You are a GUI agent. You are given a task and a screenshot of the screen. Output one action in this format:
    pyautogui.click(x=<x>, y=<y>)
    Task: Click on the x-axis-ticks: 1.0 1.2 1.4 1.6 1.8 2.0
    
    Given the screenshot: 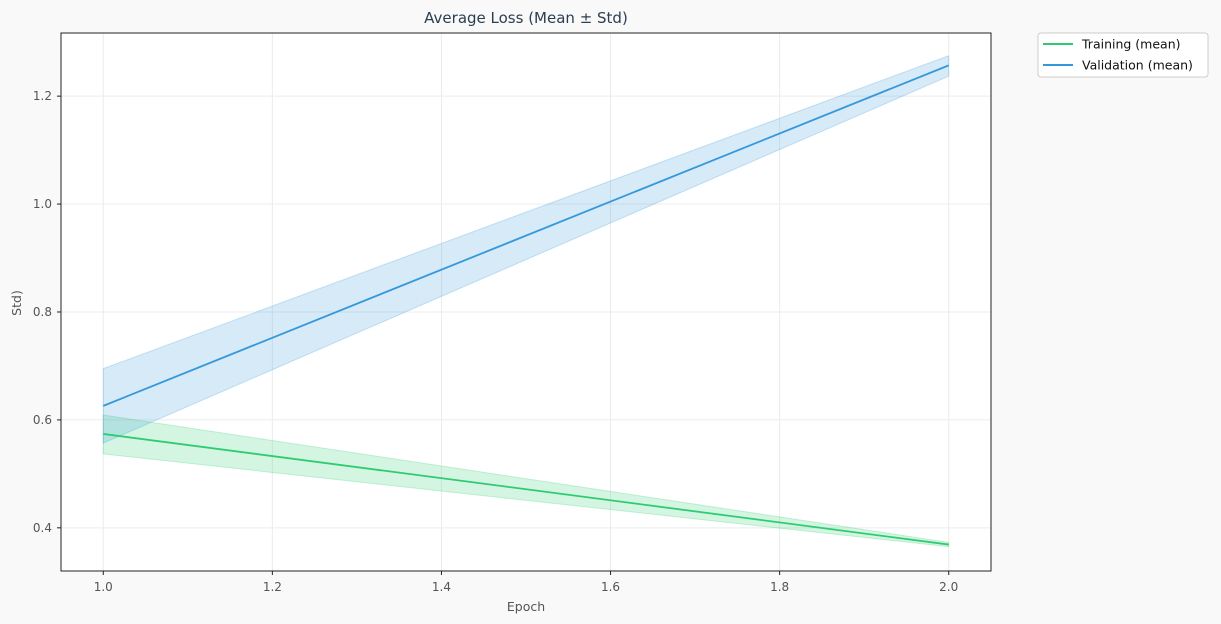 What is the action you would take?
    pyautogui.click(x=526, y=582)
    